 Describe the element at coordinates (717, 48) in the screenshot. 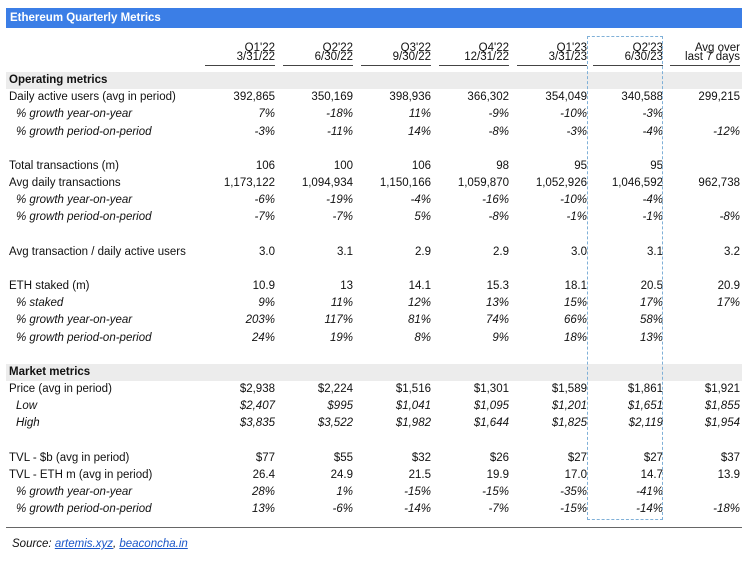

I see `column-header-period: Avg over` at that location.